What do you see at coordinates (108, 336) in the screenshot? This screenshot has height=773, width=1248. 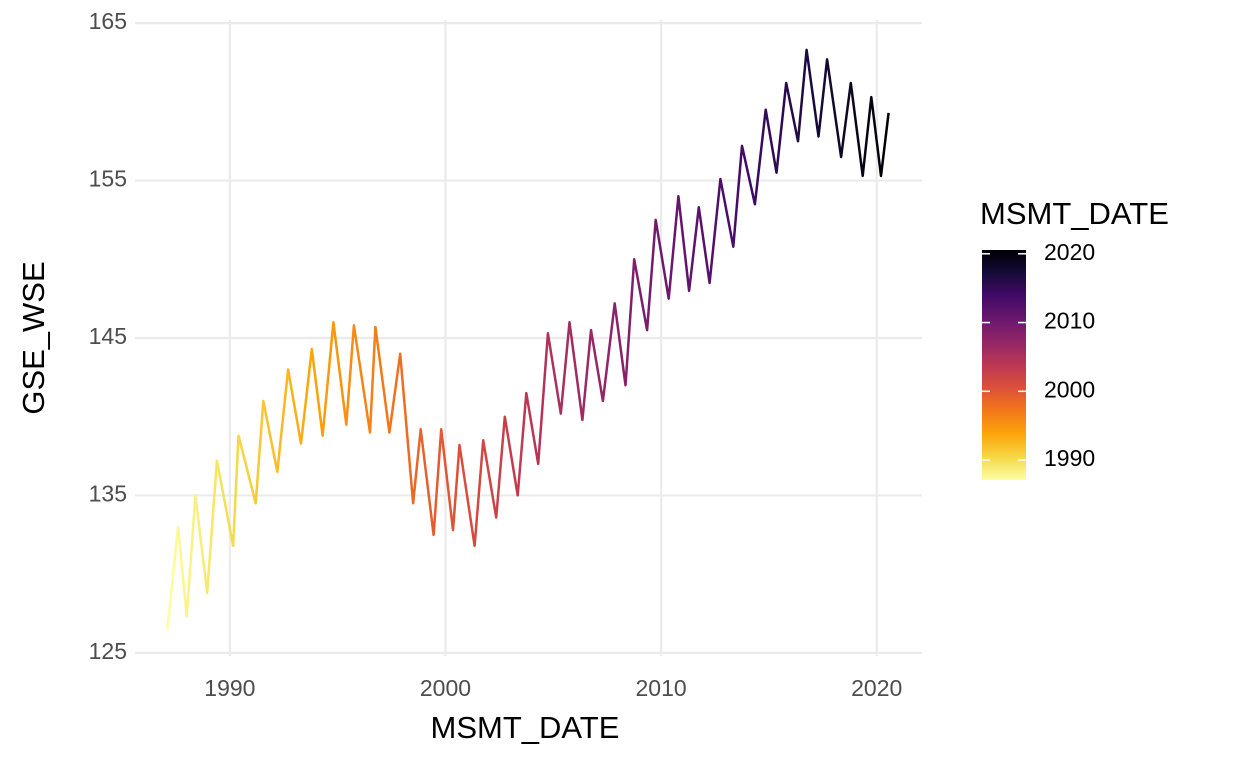 I see `y-tick-label: 145` at bounding box center [108, 336].